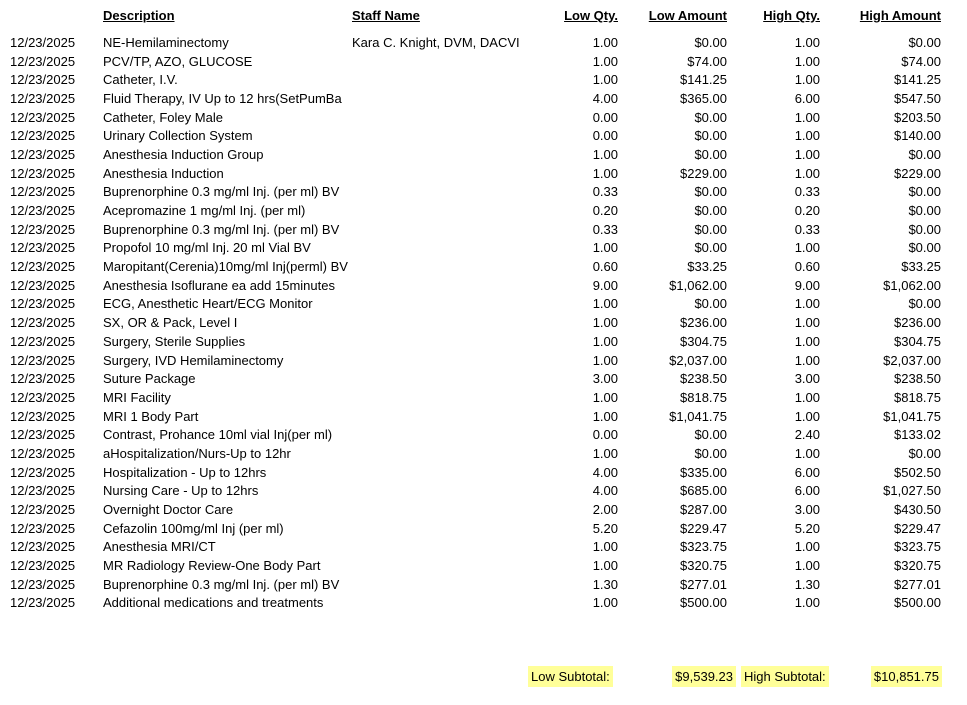 This screenshot has height=705, width=967. I want to click on description-cell: Buprenorphine 0.3 mg/ml Inj. (per ml) BV, so click(221, 229).